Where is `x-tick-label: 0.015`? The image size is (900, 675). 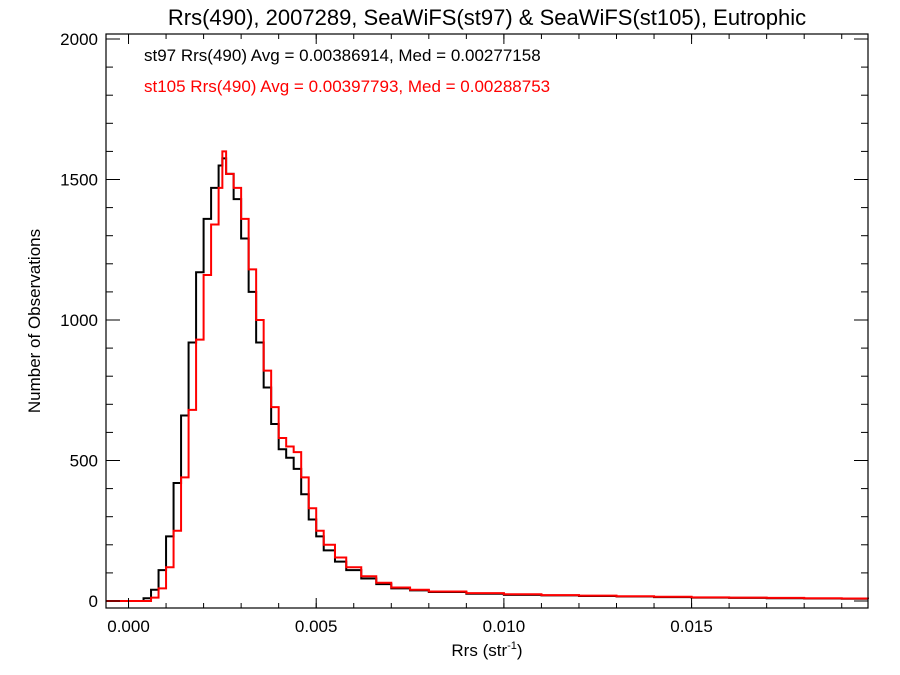
x-tick-label: 0.015 is located at coordinates (691, 626).